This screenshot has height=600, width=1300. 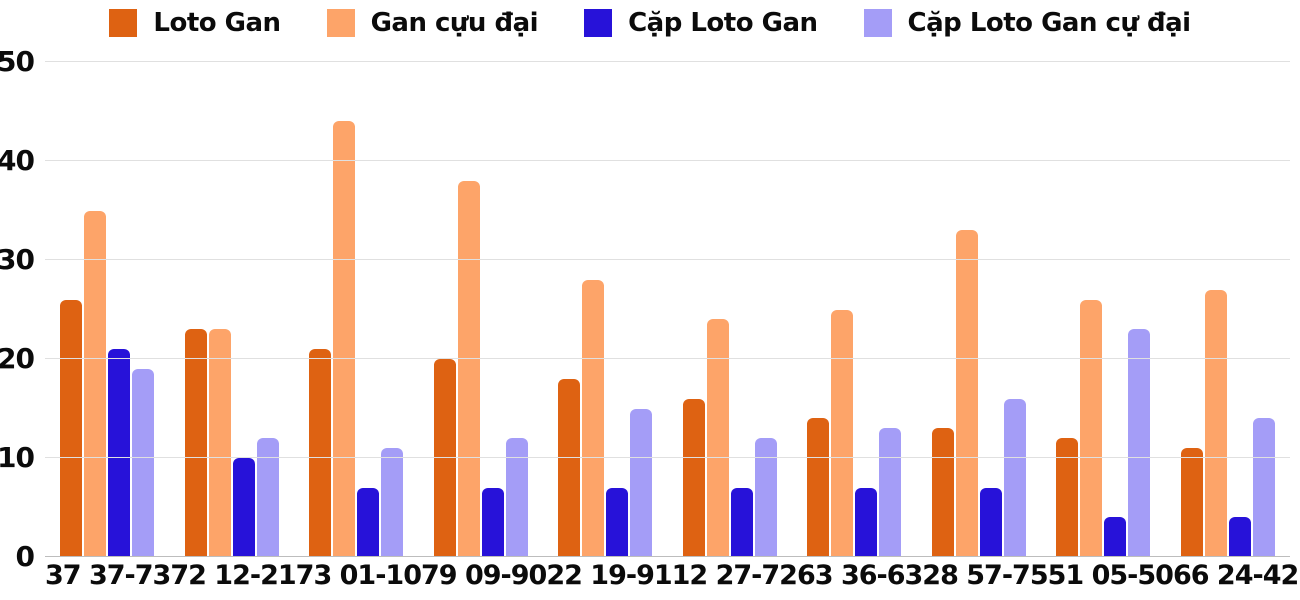 What do you see at coordinates (17, 457) in the screenshot?
I see `y-tick-label: 10` at bounding box center [17, 457].